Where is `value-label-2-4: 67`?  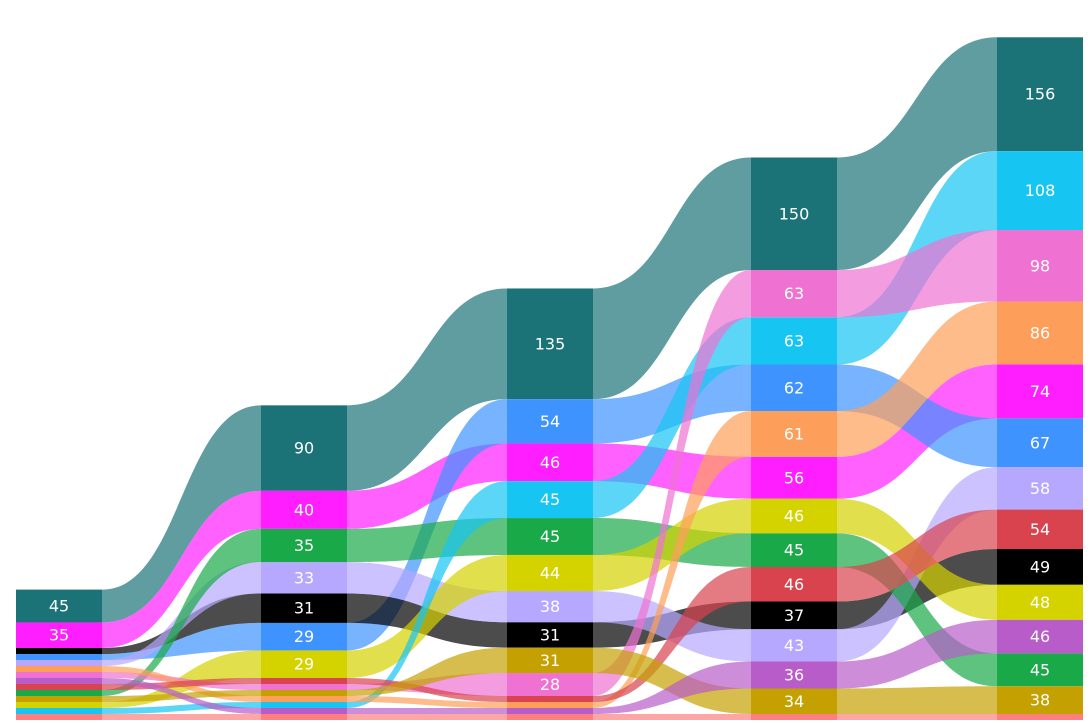 value-label-2-4: 67 is located at coordinates (1040, 442).